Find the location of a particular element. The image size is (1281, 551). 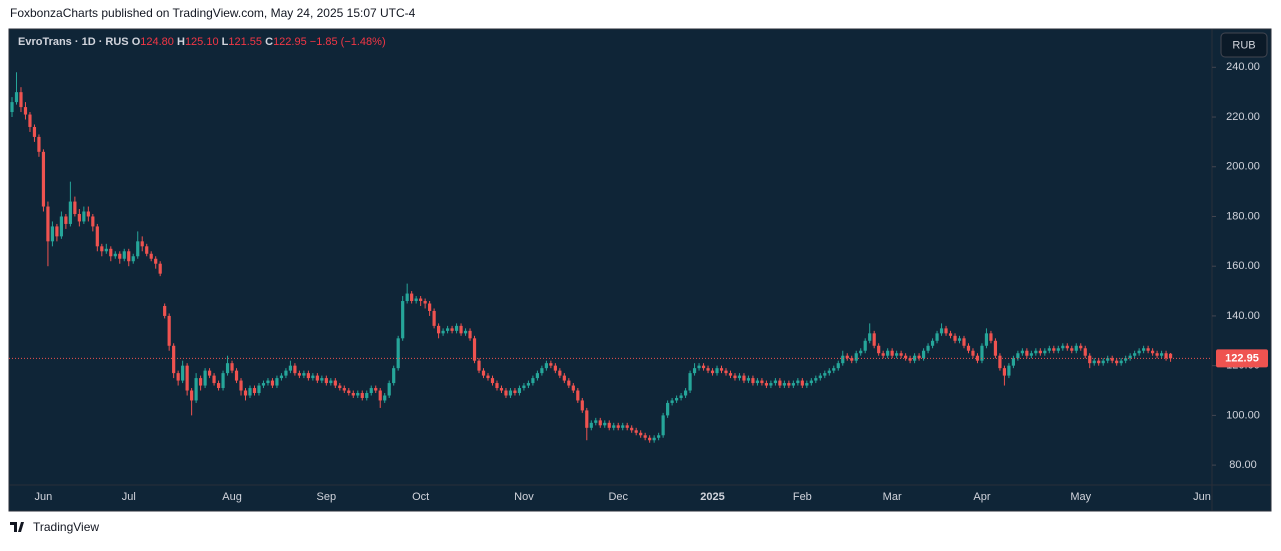

legend-change: −1.85 (−1.48%) is located at coordinates (348, 42).